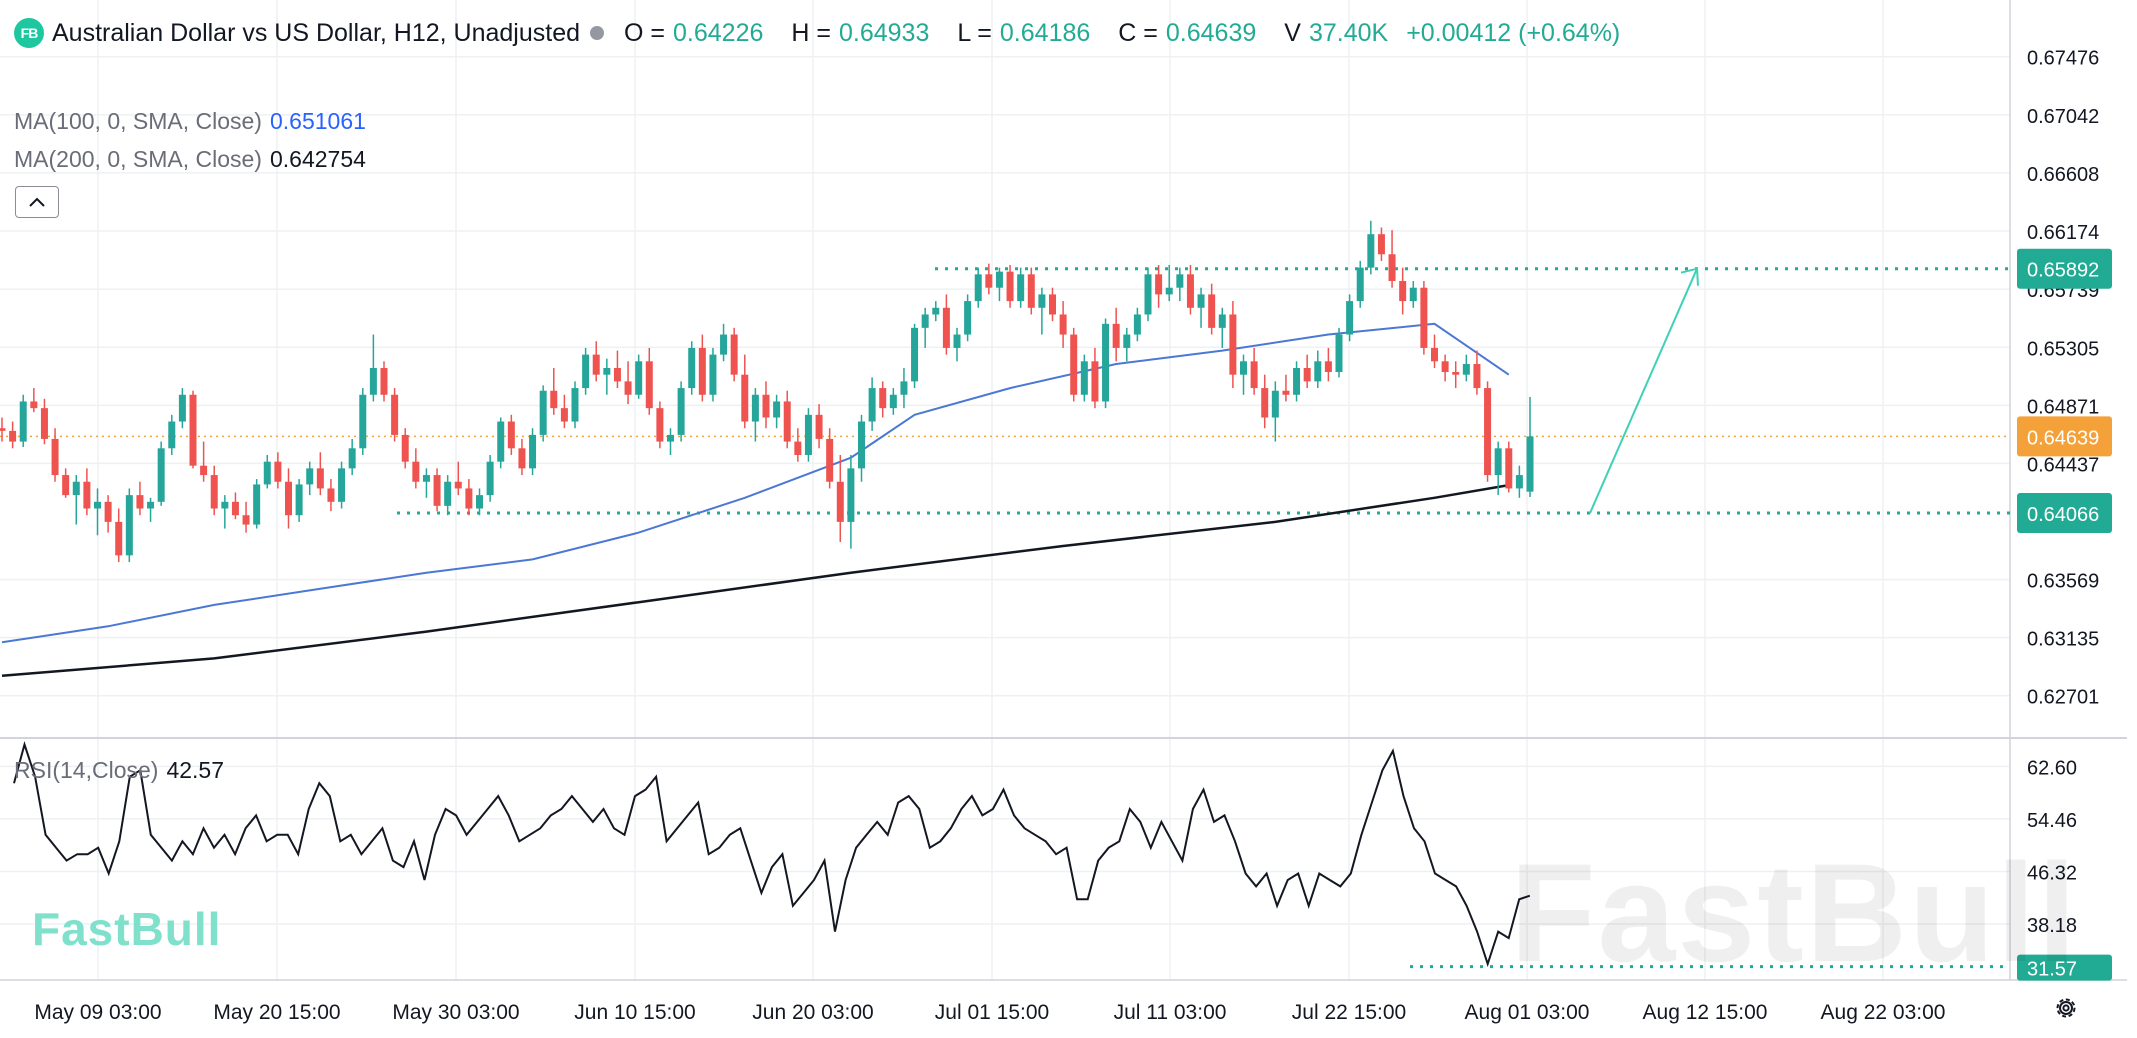 The image size is (2137, 1038). I want to click on rsi-badge-label: 31.57, so click(2052, 970).